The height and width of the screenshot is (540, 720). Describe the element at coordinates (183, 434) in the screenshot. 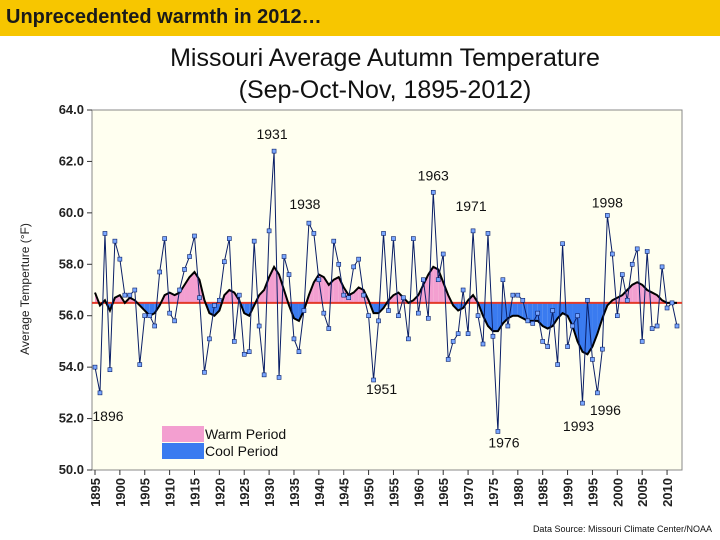

I see `legend-swatch` at that location.